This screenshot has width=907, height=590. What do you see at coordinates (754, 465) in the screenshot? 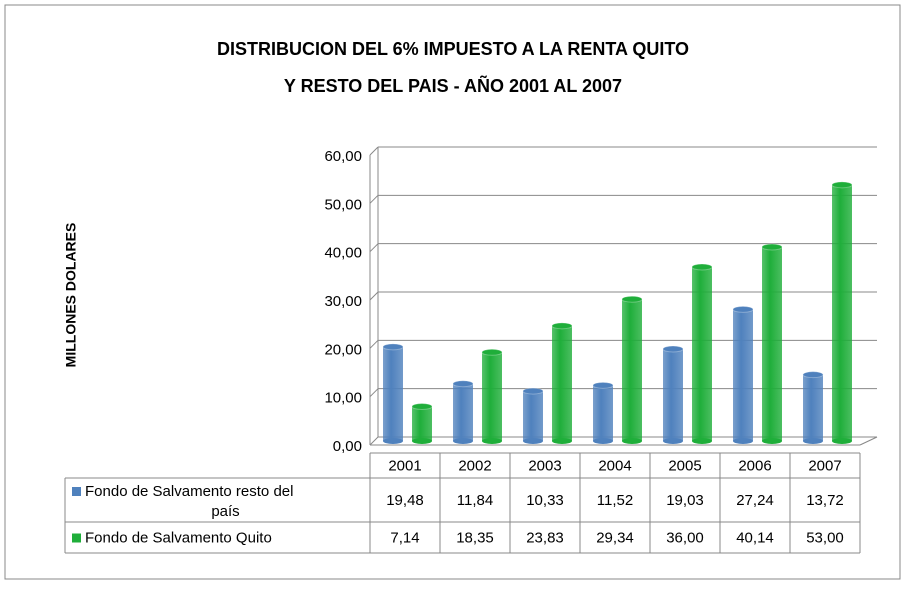
I see `x-tick-label: 2006` at bounding box center [754, 465].